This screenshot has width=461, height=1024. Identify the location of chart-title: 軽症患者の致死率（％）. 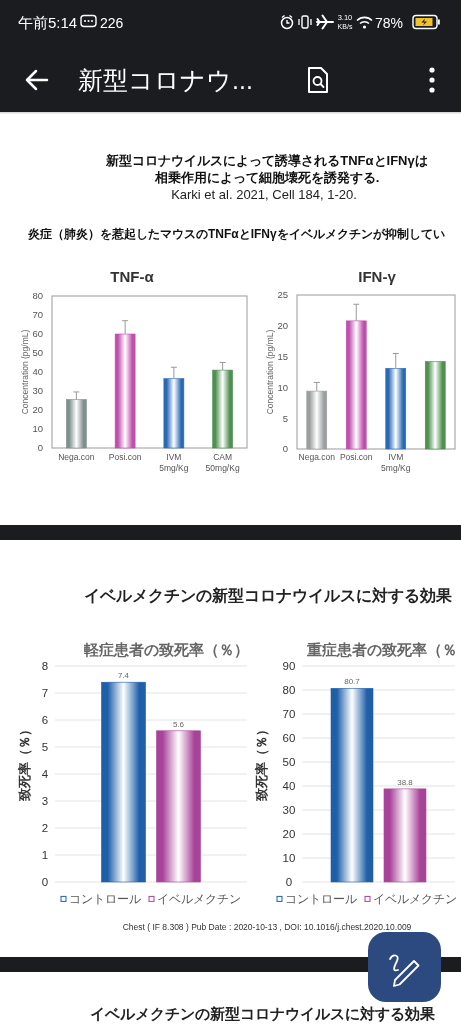
(165, 649).